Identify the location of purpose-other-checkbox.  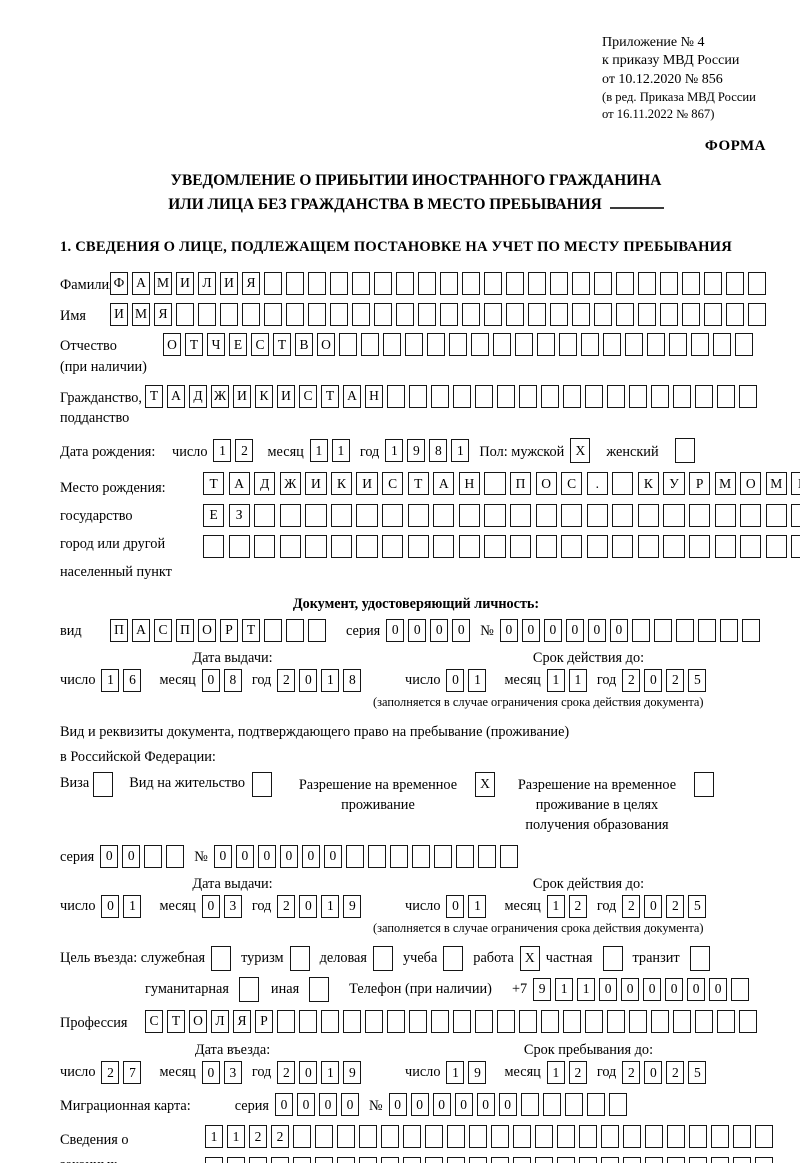
(319, 989).